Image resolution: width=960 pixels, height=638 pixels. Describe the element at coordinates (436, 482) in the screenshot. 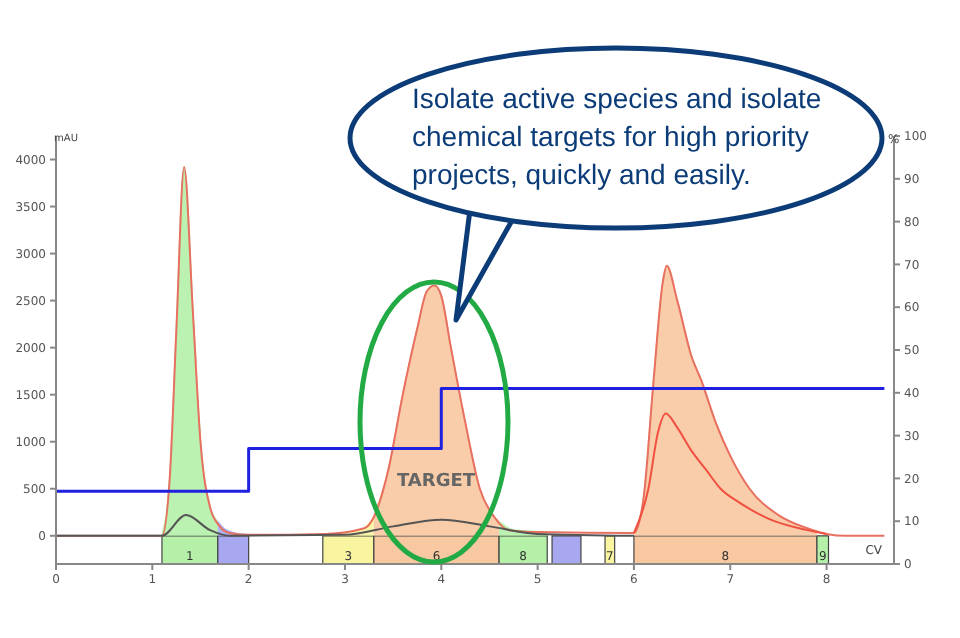

I see `annotation: TARGET` at that location.